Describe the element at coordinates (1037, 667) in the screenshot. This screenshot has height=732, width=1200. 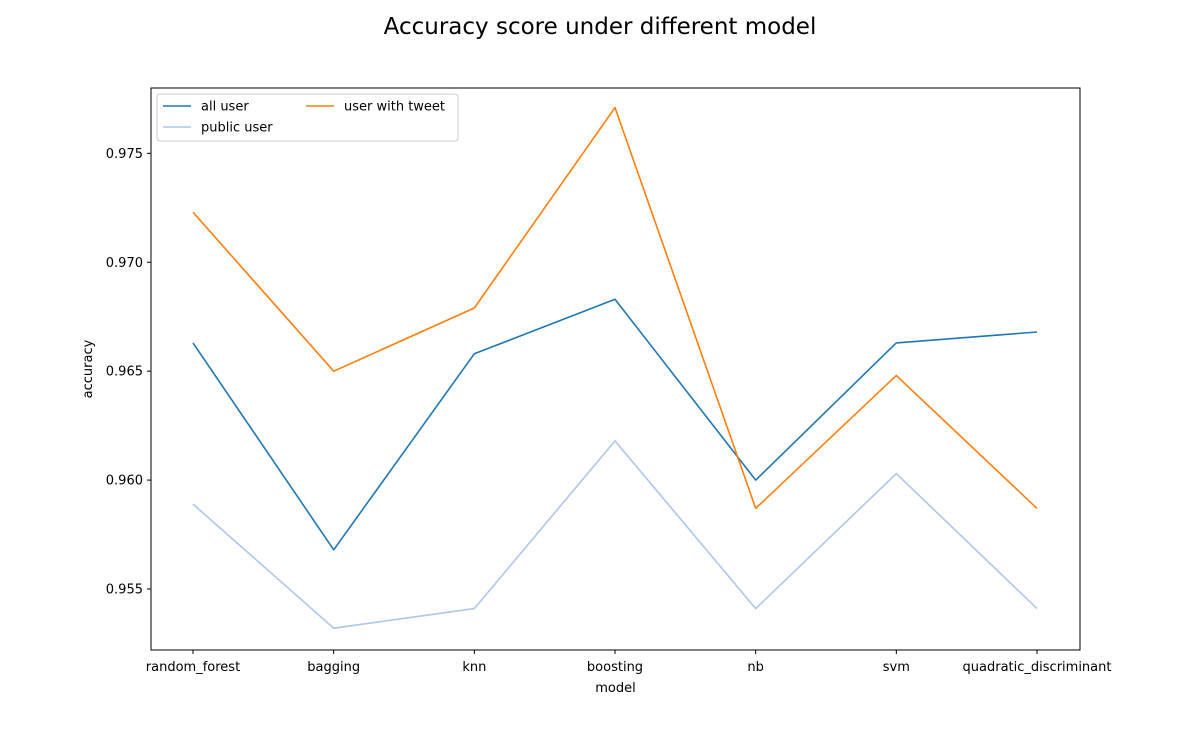
I see `x-tick-label: quadratic_discriminant` at that location.